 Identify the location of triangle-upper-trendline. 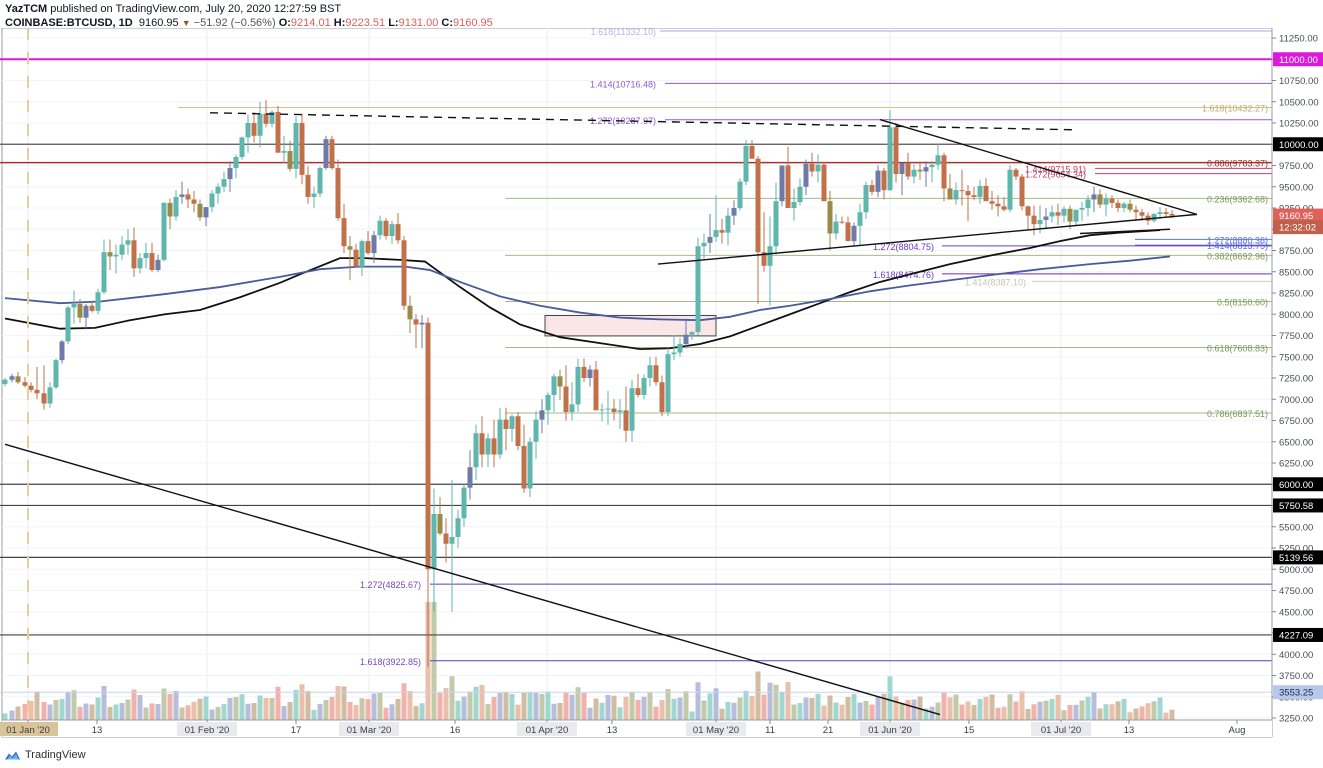
(1038, 167).